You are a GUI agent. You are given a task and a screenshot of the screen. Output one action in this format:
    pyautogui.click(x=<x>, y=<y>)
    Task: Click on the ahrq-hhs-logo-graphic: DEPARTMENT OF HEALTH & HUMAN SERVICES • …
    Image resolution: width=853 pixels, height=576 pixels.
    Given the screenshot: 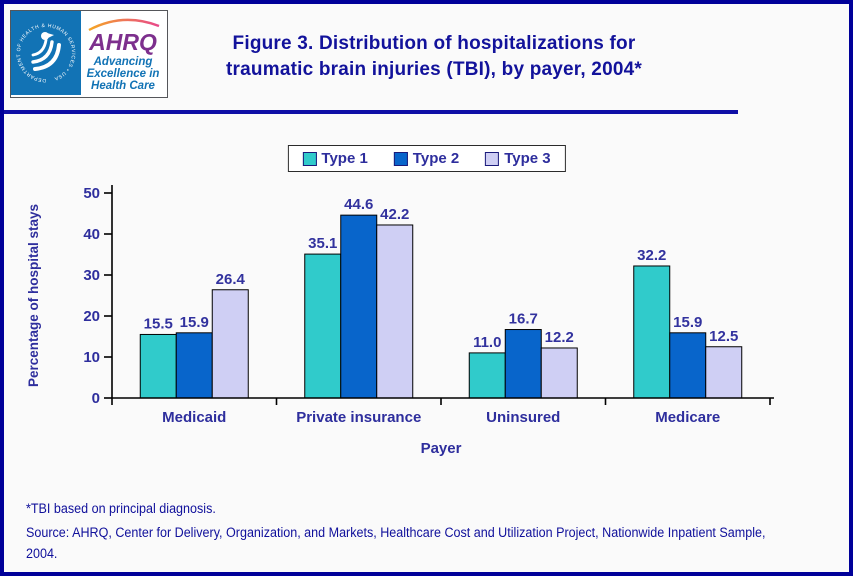 What is the action you would take?
    pyautogui.click(x=85, y=53)
    